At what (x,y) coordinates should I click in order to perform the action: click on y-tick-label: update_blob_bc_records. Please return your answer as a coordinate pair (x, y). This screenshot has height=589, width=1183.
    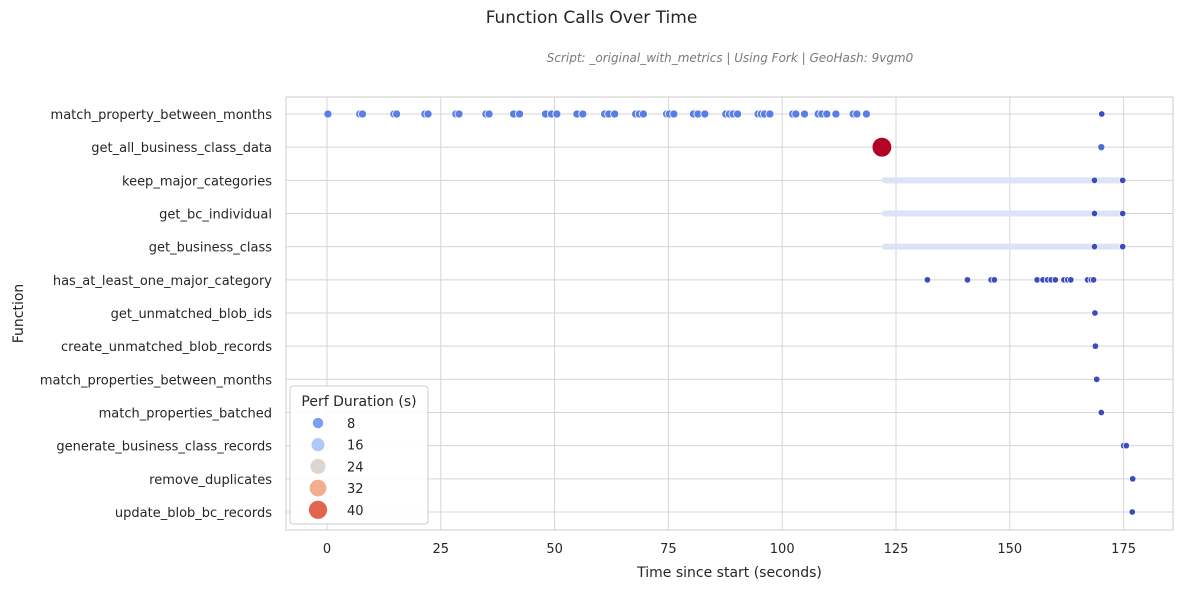
    Looking at the image, I should click on (193, 513).